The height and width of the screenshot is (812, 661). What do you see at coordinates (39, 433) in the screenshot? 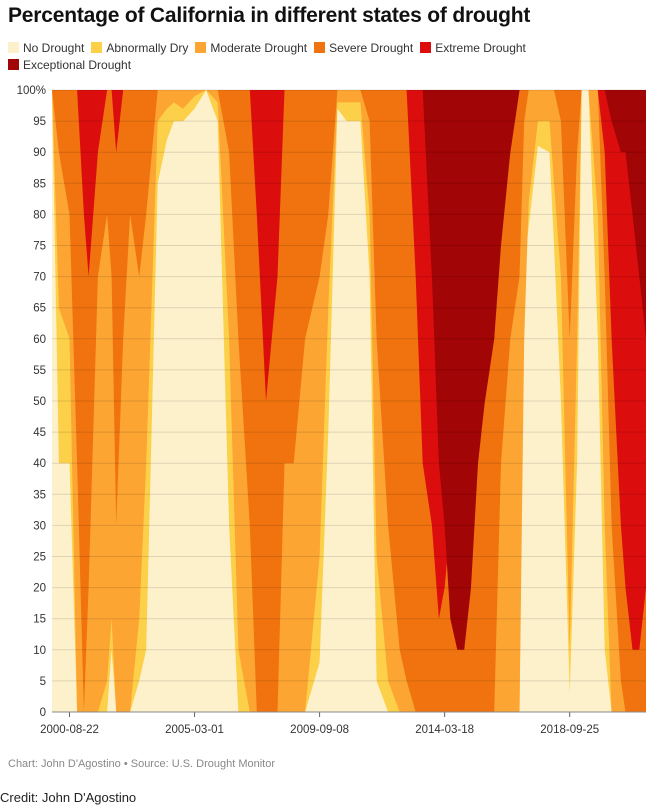
I see `y-tick-label: 45` at bounding box center [39, 433].